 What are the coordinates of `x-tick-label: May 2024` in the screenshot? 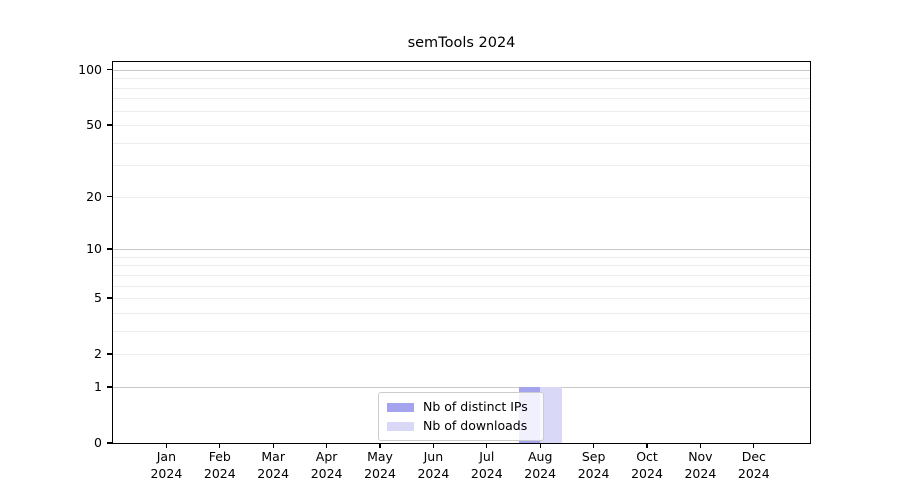 It's located at (380, 465).